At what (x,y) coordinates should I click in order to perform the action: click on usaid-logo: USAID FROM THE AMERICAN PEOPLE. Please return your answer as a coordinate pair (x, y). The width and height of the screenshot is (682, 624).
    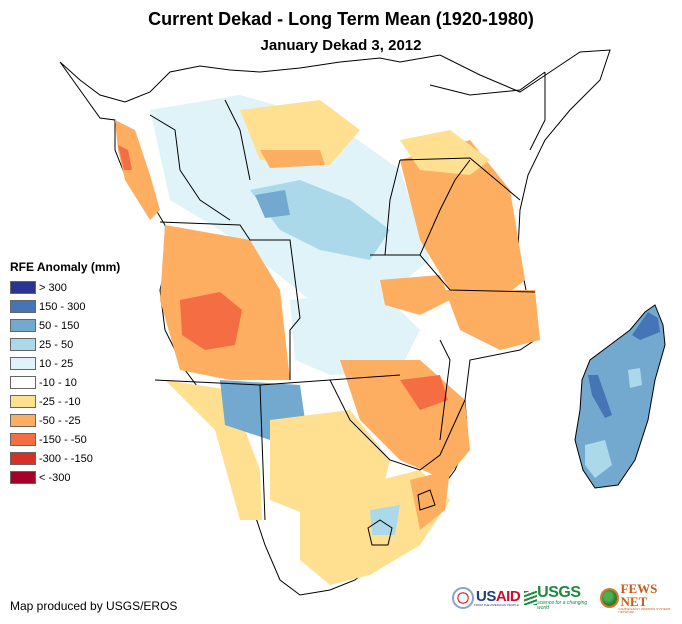
    Looking at the image, I should click on (486, 598).